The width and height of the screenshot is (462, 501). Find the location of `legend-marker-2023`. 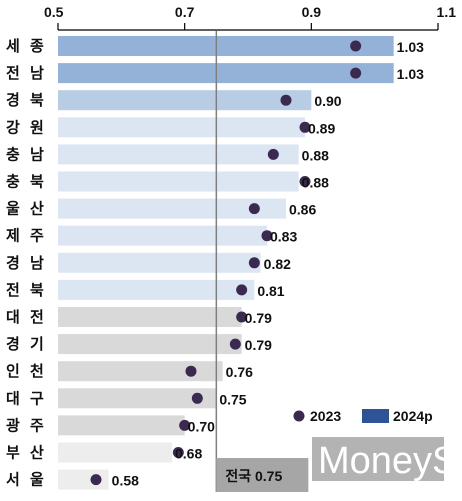

legend-marker-2023 is located at coordinates (299, 416).